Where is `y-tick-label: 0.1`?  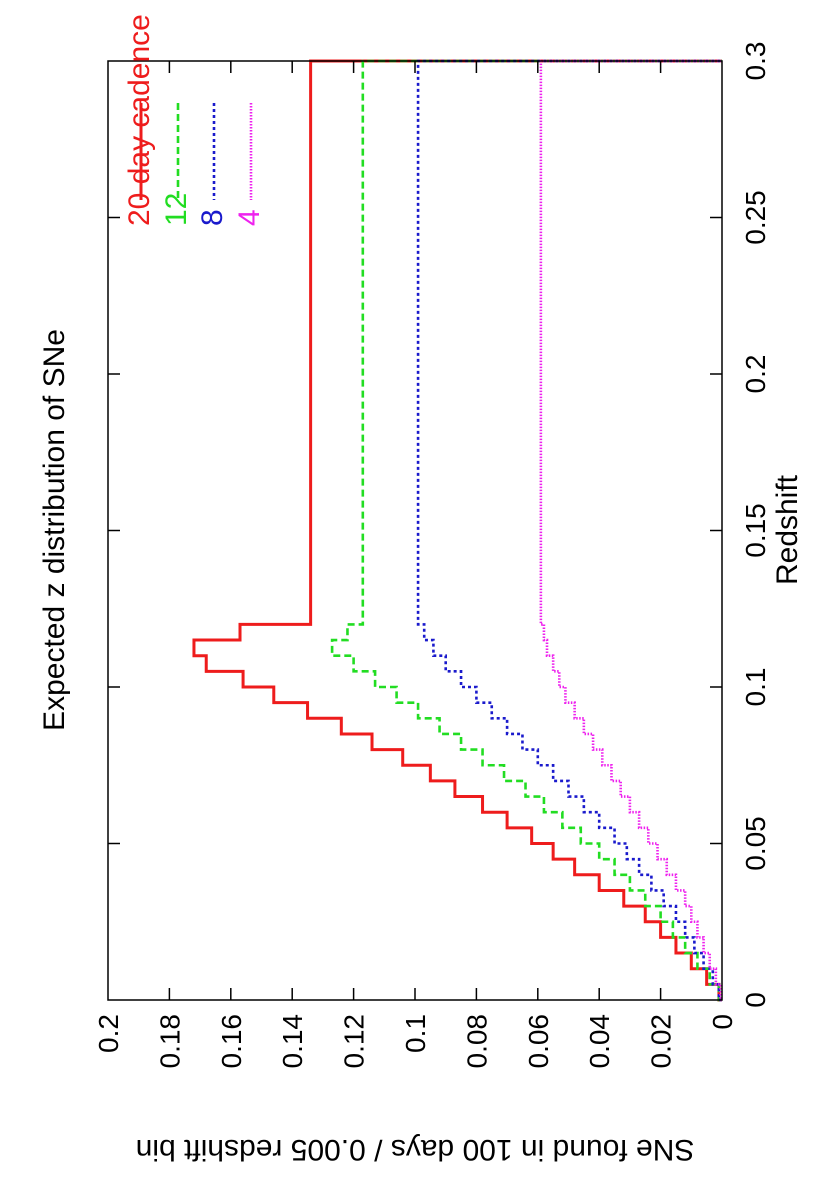 y-tick-label: 0.1 is located at coordinates (415, 1033).